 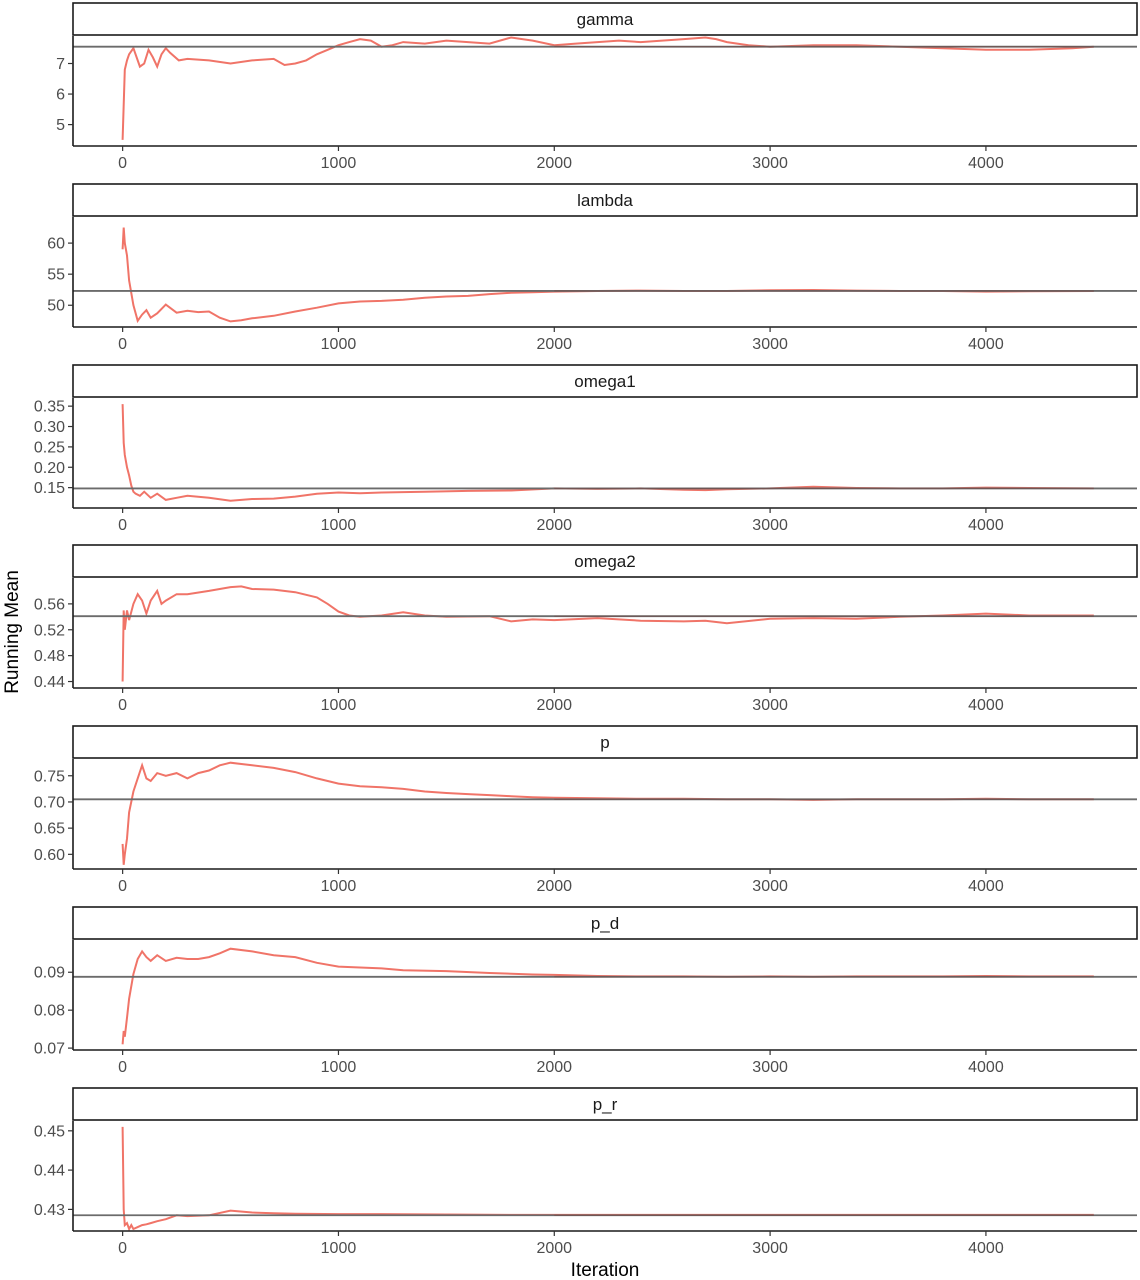 I want to click on y-tick-label: 0.65, so click(x=49, y=829).